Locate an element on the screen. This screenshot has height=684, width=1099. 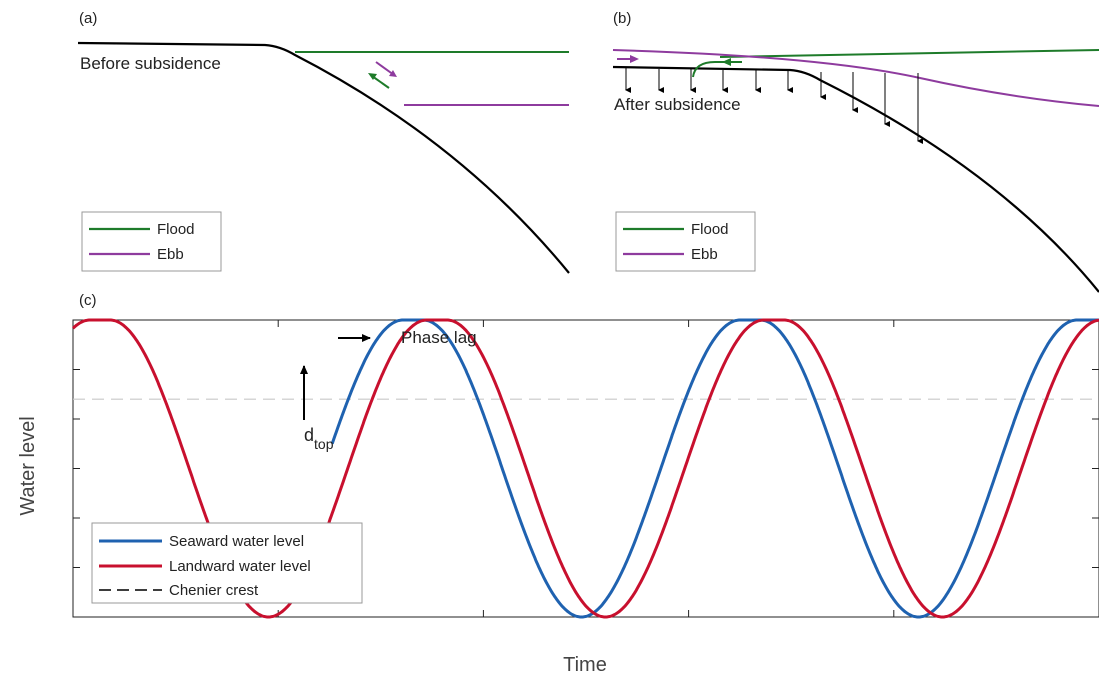
panel-a-flood-arrowhead is located at coordinates (372, 76).